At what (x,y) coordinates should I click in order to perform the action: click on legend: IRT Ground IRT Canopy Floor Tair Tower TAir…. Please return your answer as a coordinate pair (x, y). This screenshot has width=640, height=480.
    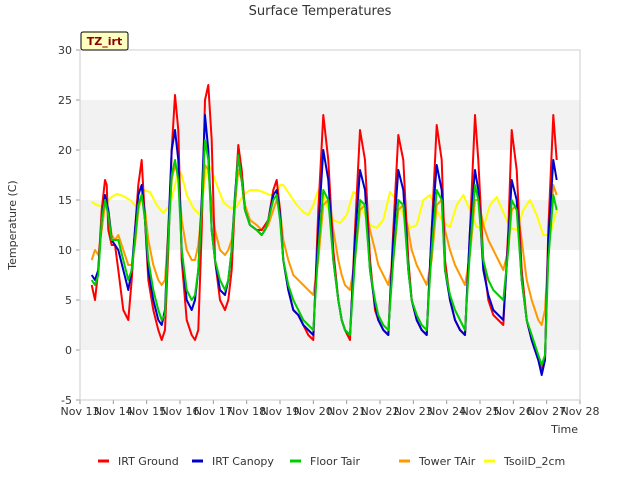
    Looking at the image, I should click on (331, 461).